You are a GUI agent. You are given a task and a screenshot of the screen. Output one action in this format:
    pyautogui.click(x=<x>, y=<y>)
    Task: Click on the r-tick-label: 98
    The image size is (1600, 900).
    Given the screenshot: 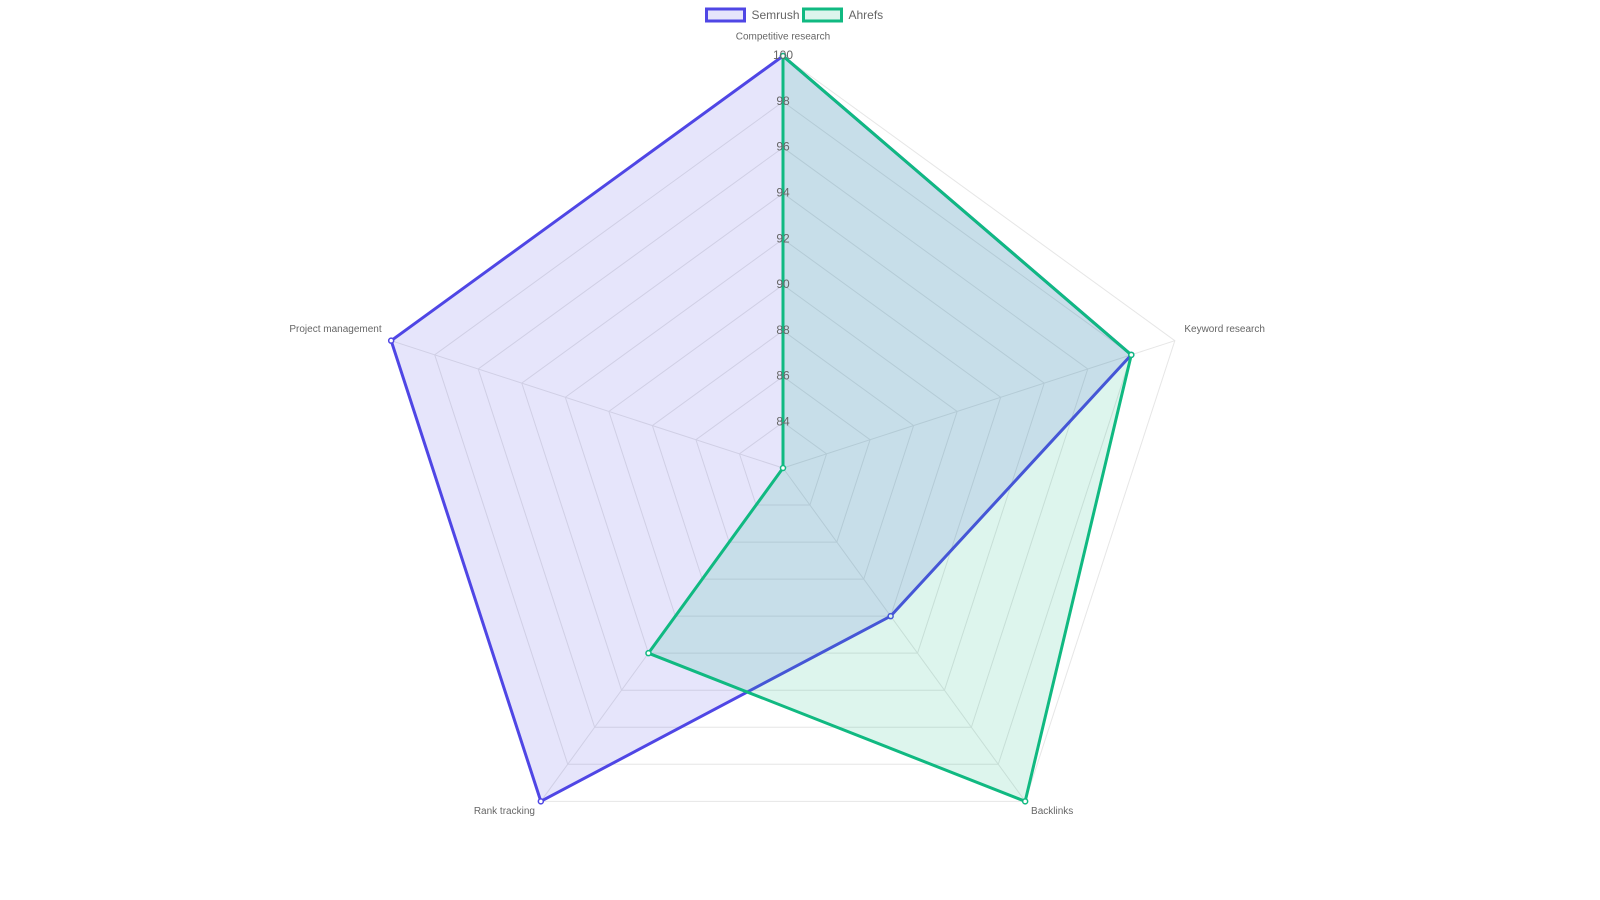 What is the action you would take?
    pyautogui.click(x=783, y=101)
    